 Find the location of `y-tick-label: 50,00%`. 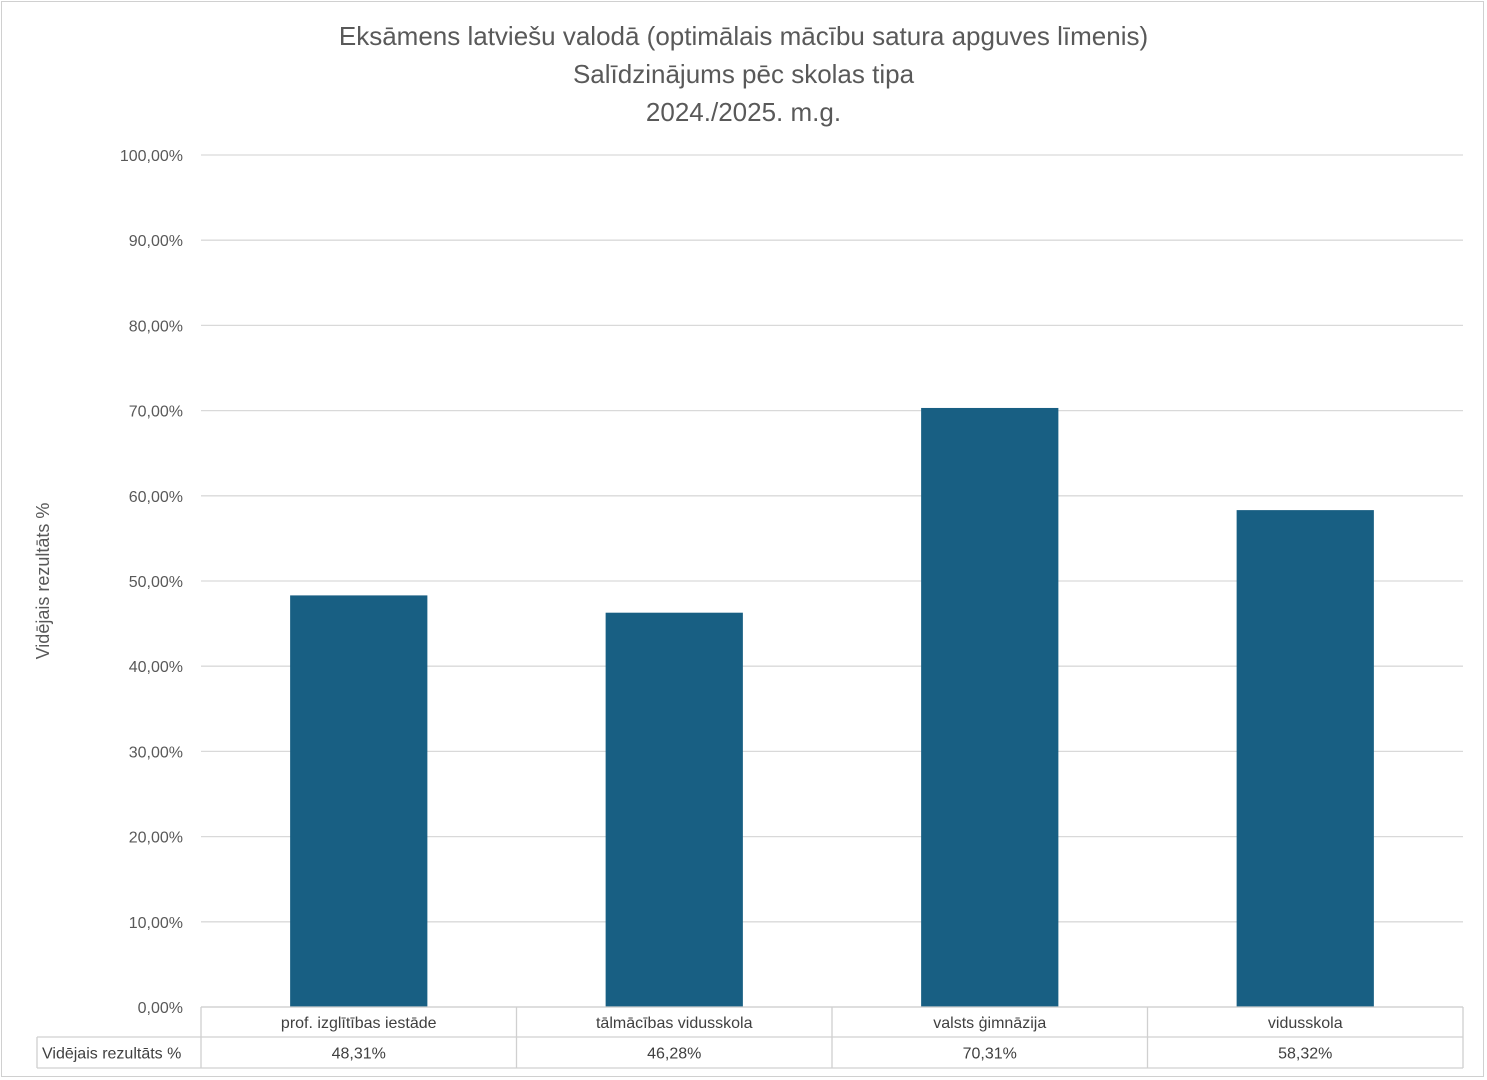

y-tick-label: 50,00% is located at coordinates (156, 582).